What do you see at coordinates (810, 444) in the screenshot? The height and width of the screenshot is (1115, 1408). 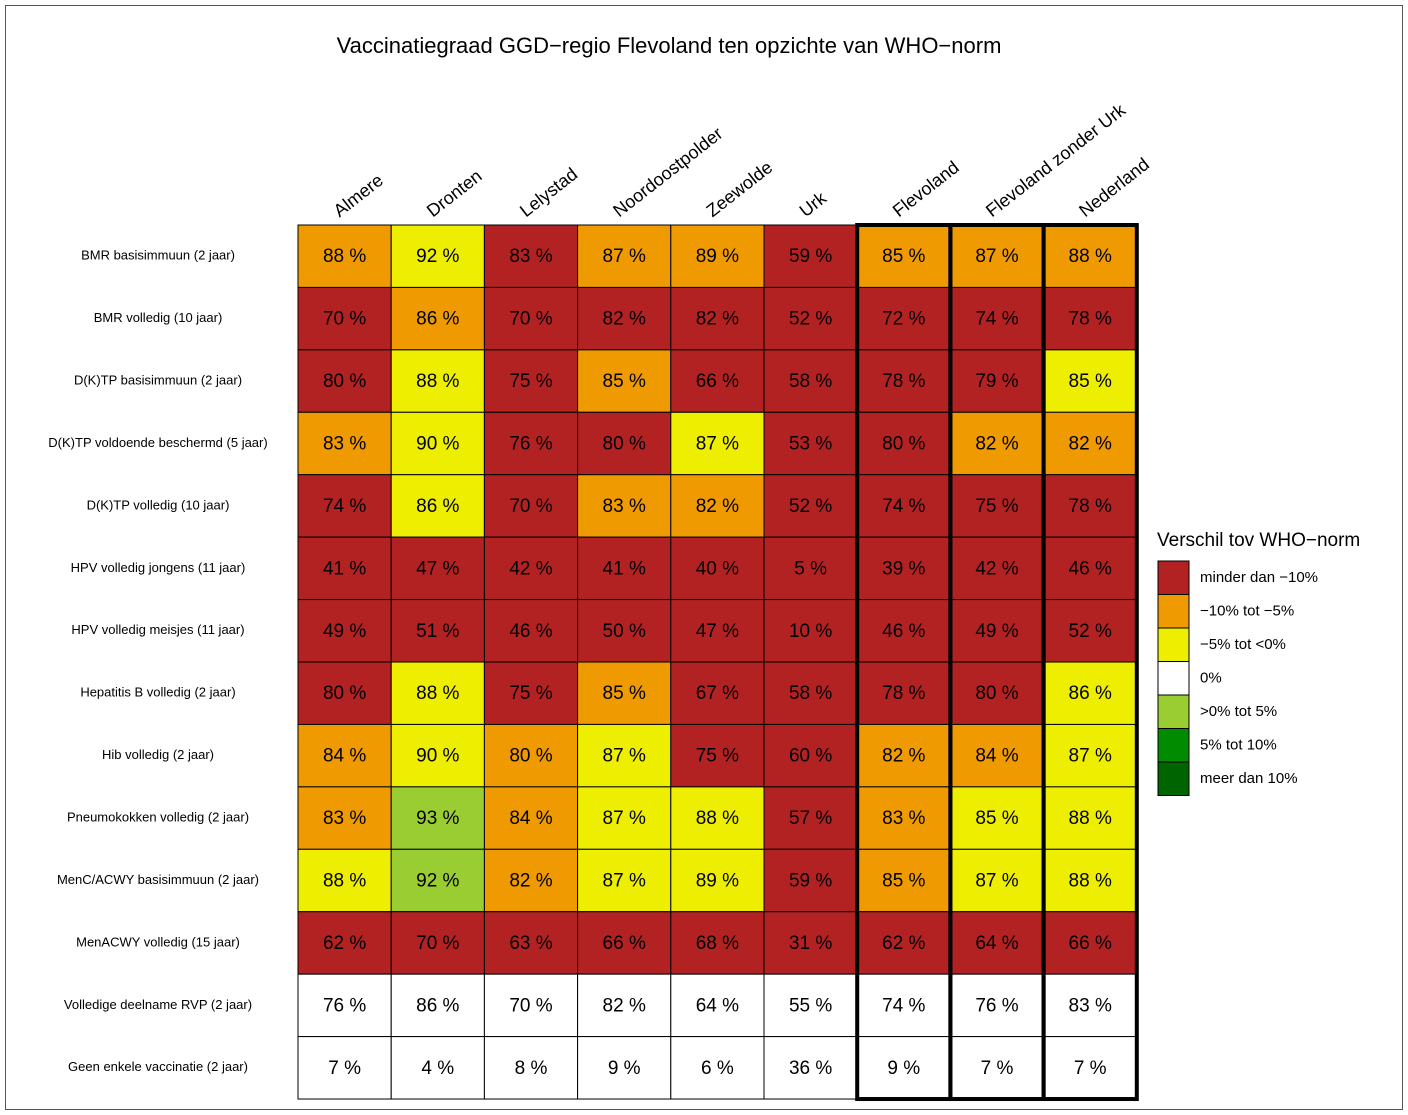 I see `cell-label: 53 %` at bounding box center [810, 444].